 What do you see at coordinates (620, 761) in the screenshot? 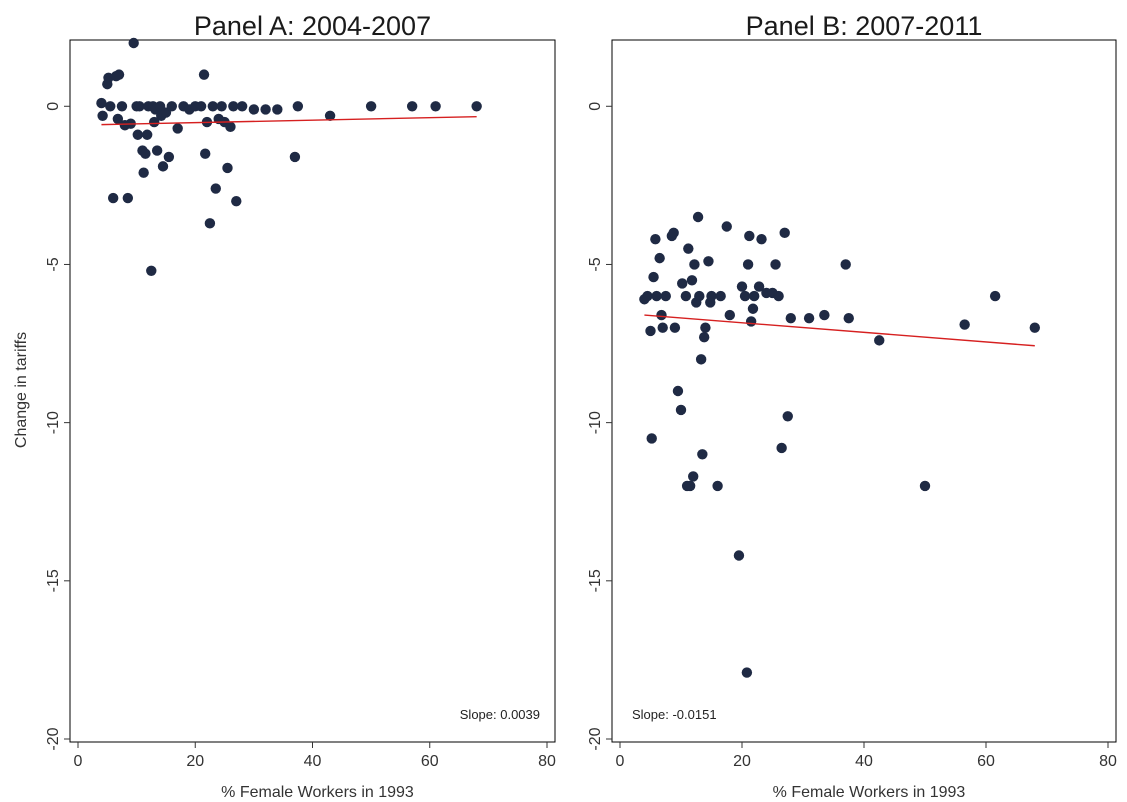
I see `panel-b-x-tick-label: 0` at bounding box center [620, 761].